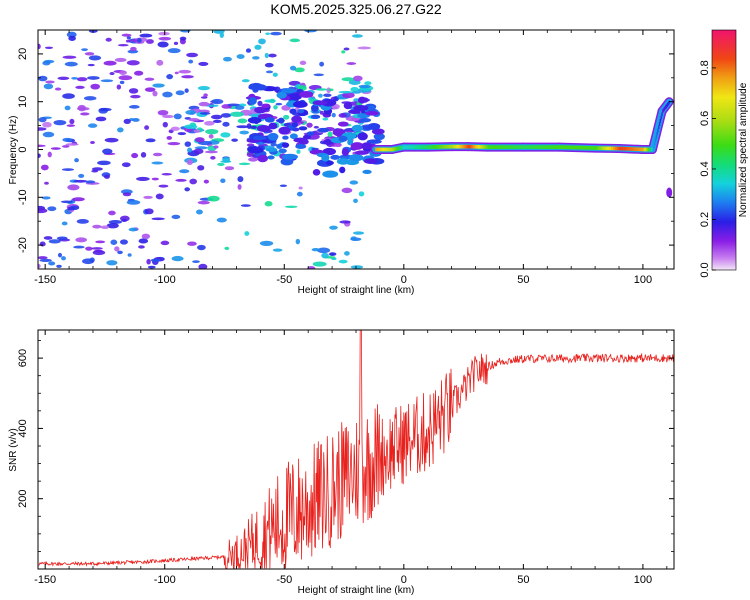 The width and height of the screenshot is (750, 600). I want to click on colorbar-gradient, so click(724, 150).